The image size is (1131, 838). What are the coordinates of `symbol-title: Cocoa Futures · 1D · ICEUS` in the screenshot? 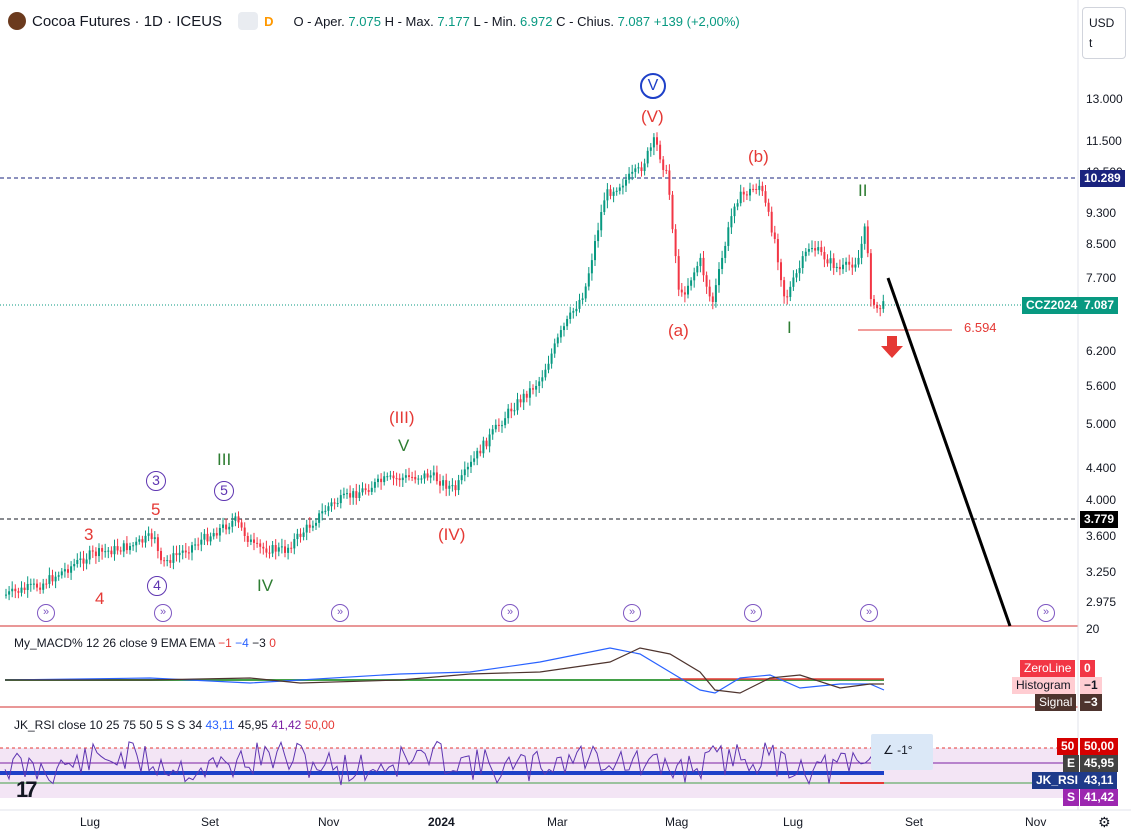 It's located at (127, 21).